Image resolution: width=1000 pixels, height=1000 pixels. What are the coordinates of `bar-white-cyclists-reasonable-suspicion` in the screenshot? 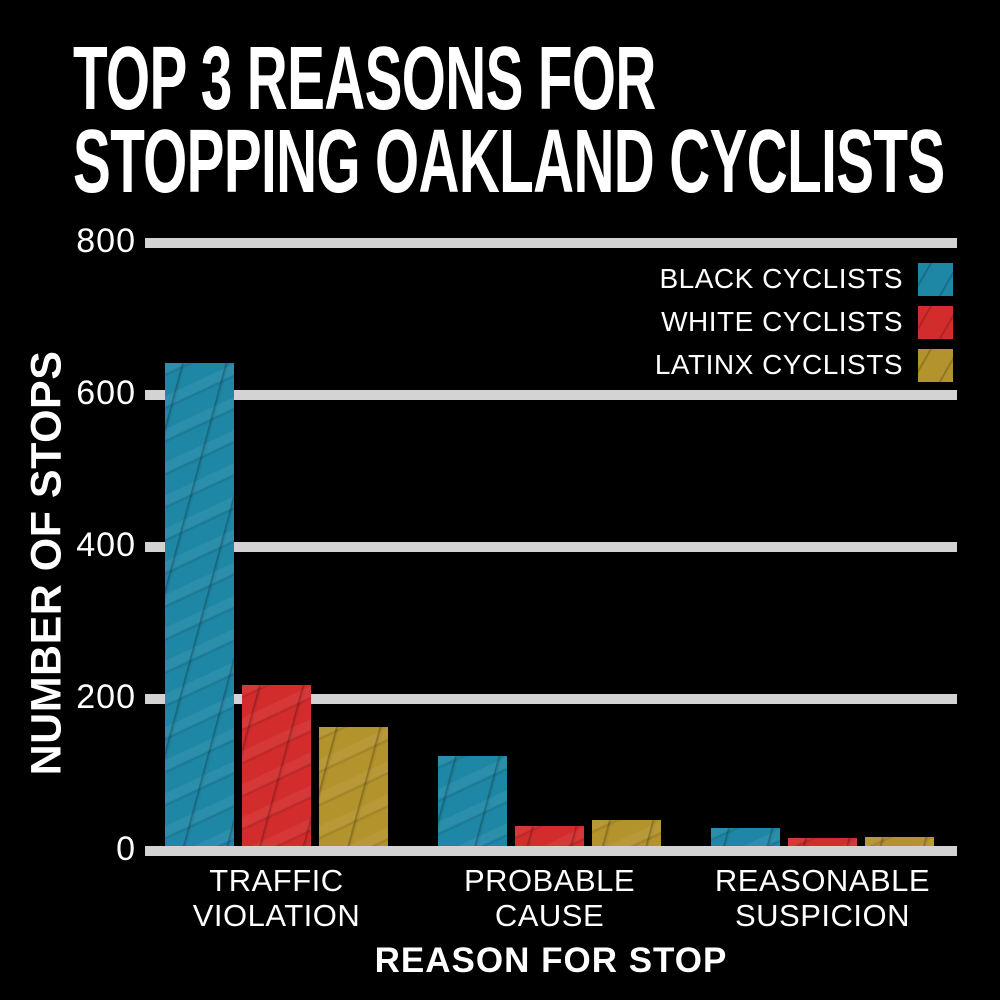 It's located at (822, 842).